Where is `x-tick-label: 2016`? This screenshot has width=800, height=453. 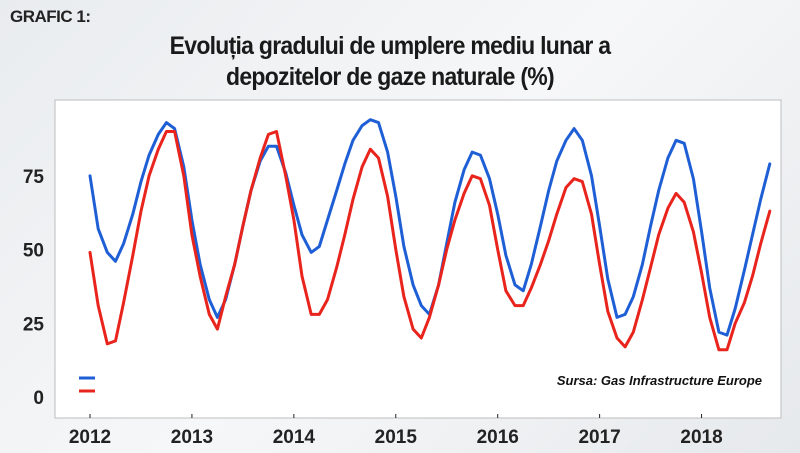
x-tick-label: 2016 is located at coordinates (498, 437).